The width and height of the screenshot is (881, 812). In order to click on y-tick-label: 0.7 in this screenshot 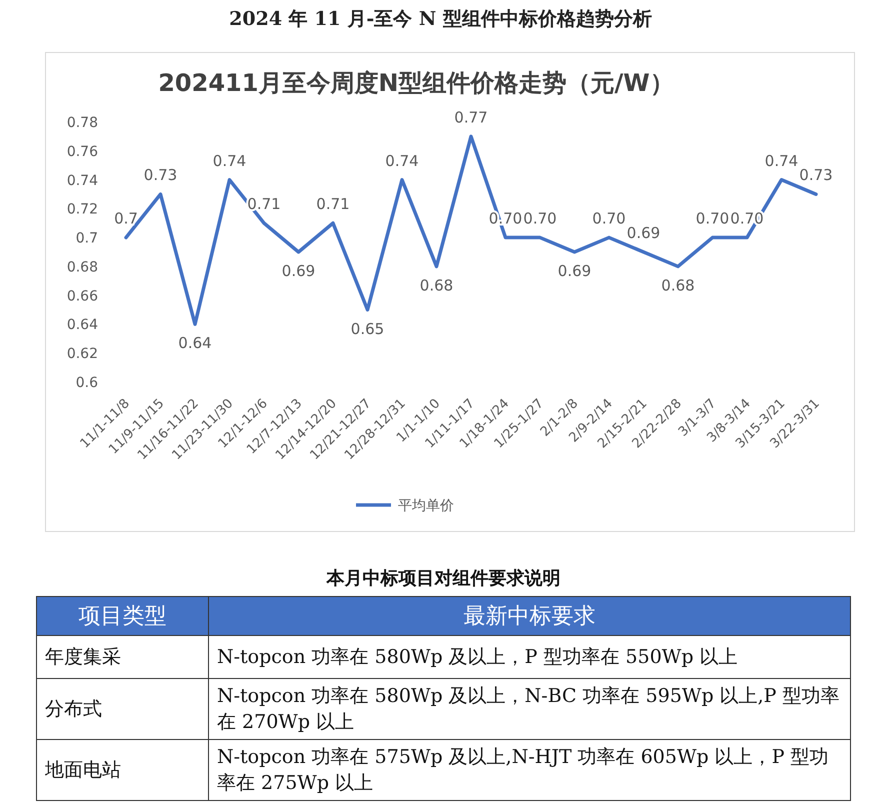, I will do `click(87, 238)`.